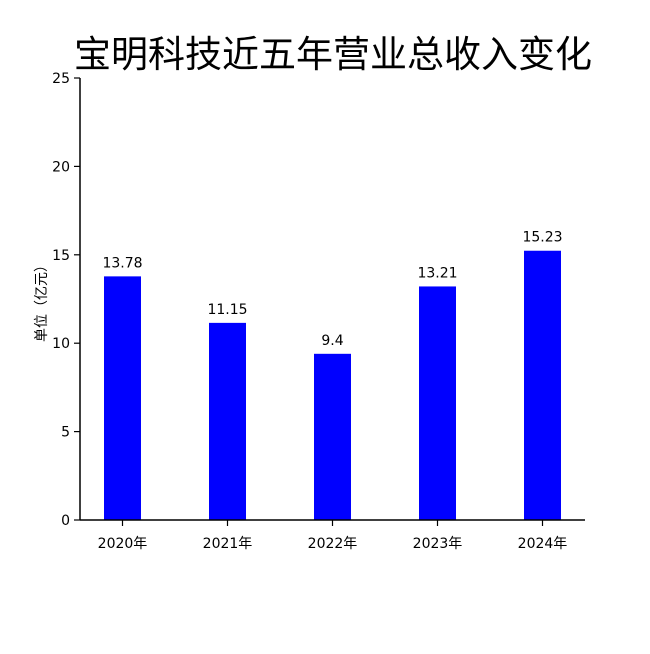  Describe the element at coordinates (61, 79) in the screenshot. I see `y-tick-label: 25` at that location.